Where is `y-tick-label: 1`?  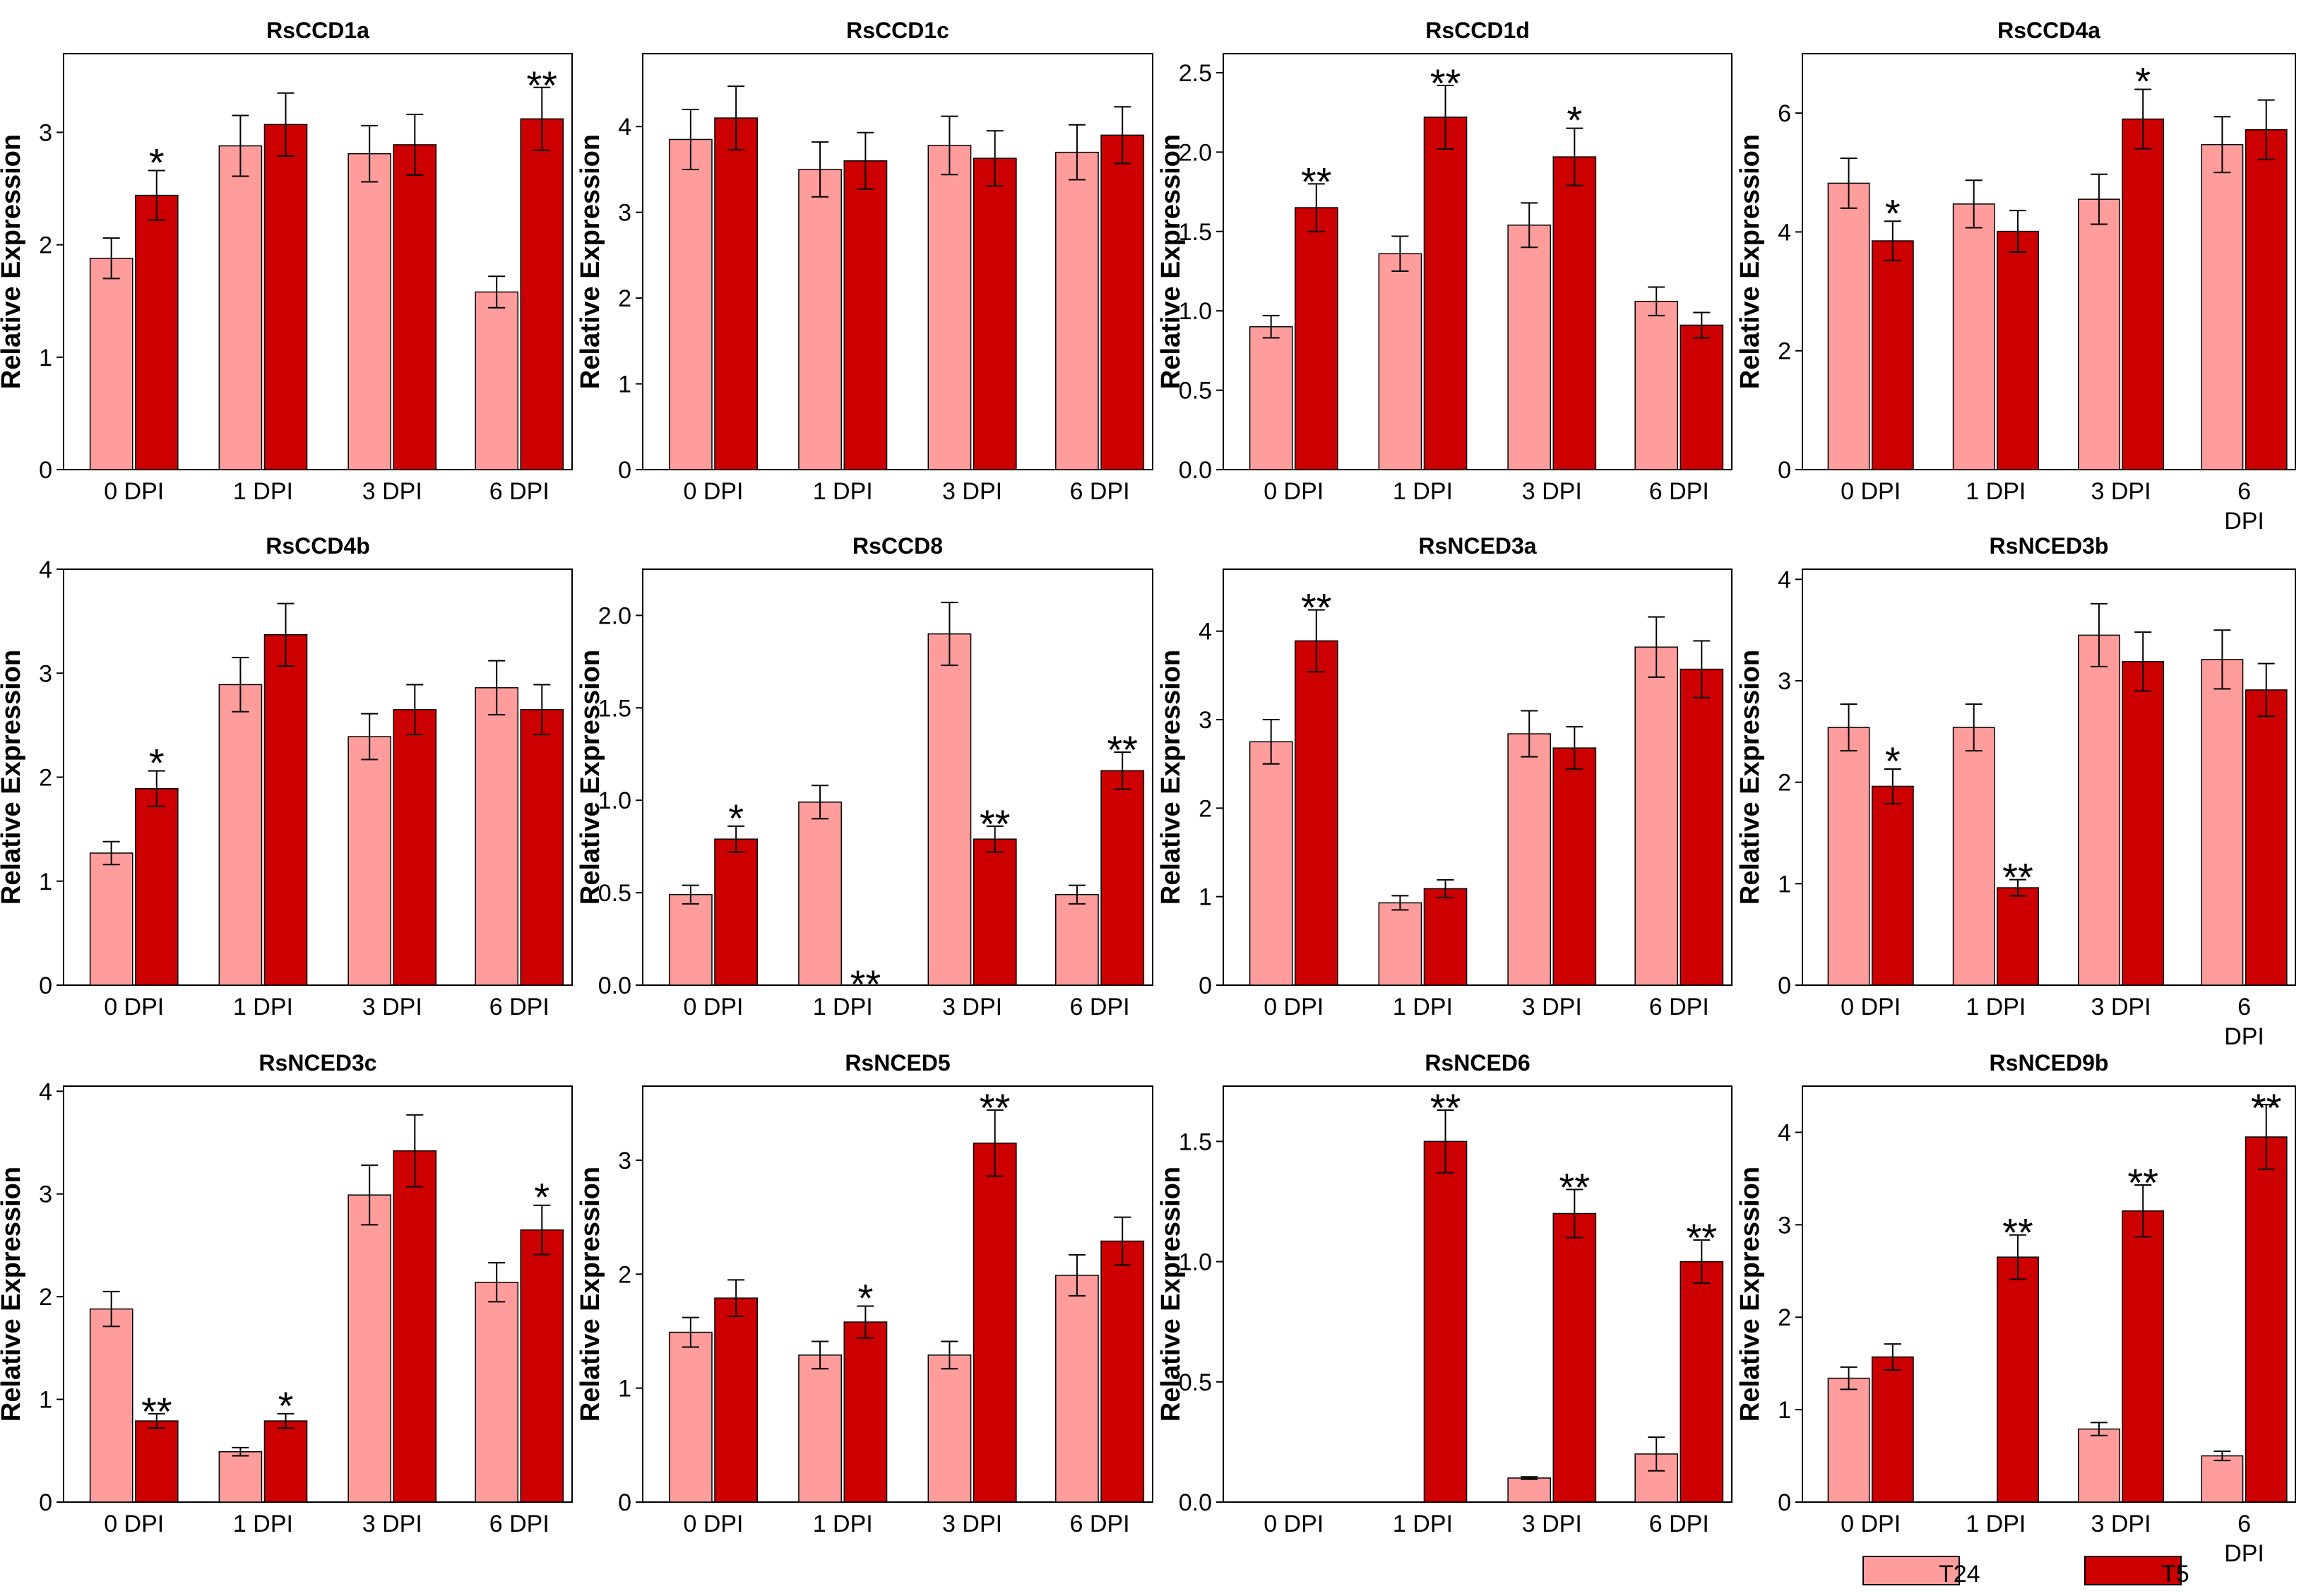
y-tick-label: 1 is located at coordinates (1784, 885).